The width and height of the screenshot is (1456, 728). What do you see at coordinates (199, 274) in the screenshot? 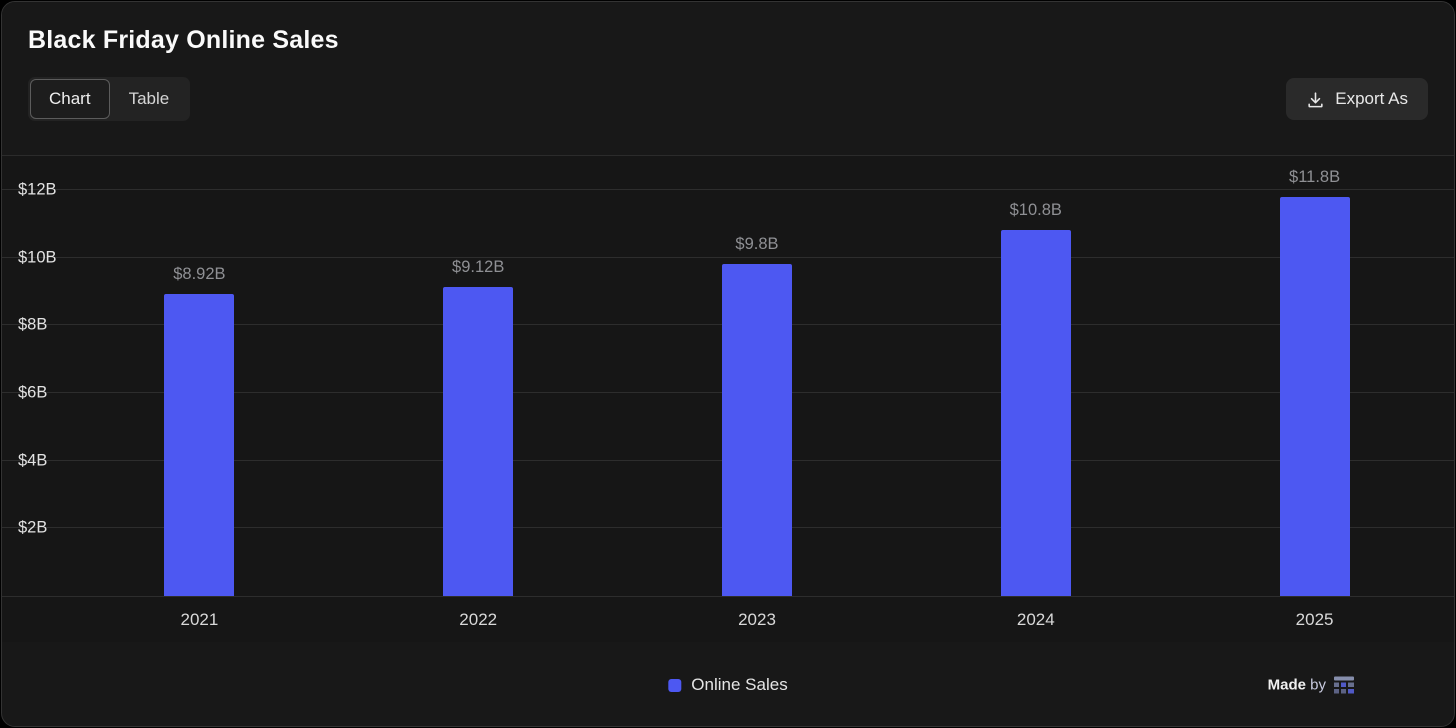
I see `bar-value-label: $8.92B` at bounding box center [199, 274].